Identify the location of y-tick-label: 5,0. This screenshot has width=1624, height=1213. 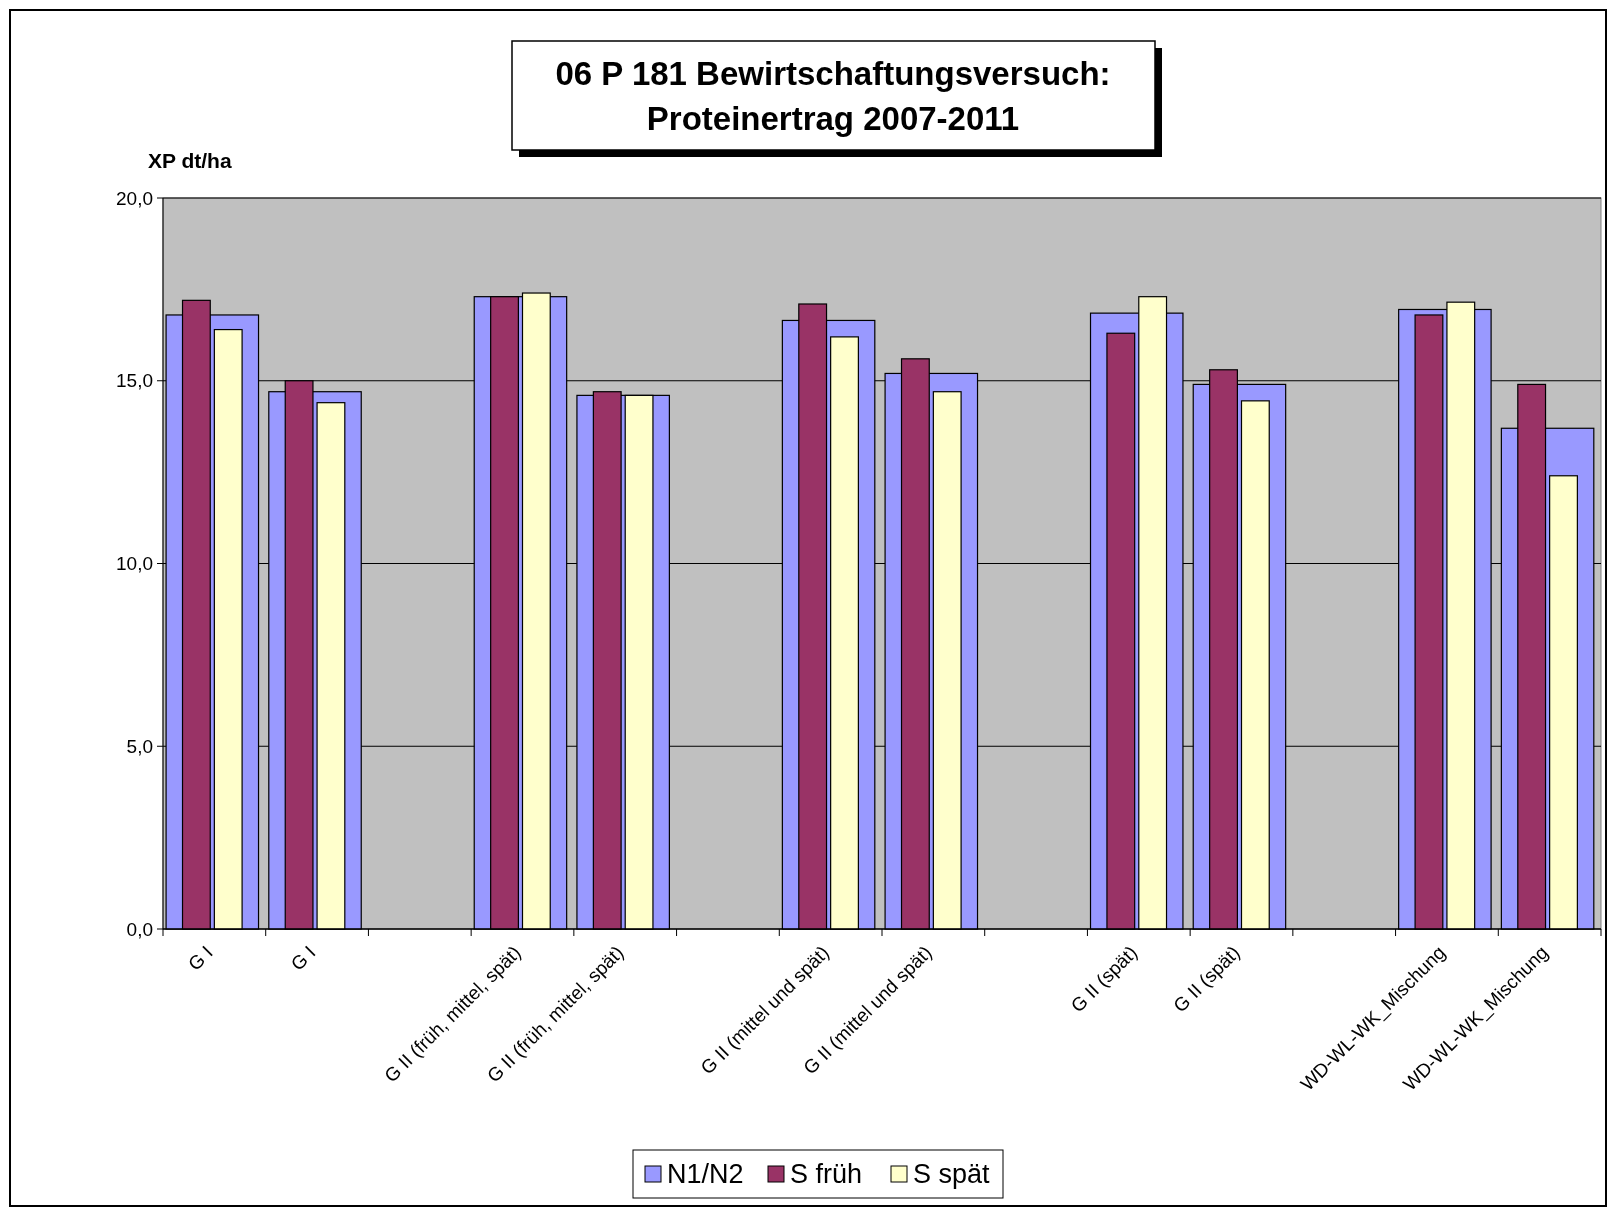
(139, 746).